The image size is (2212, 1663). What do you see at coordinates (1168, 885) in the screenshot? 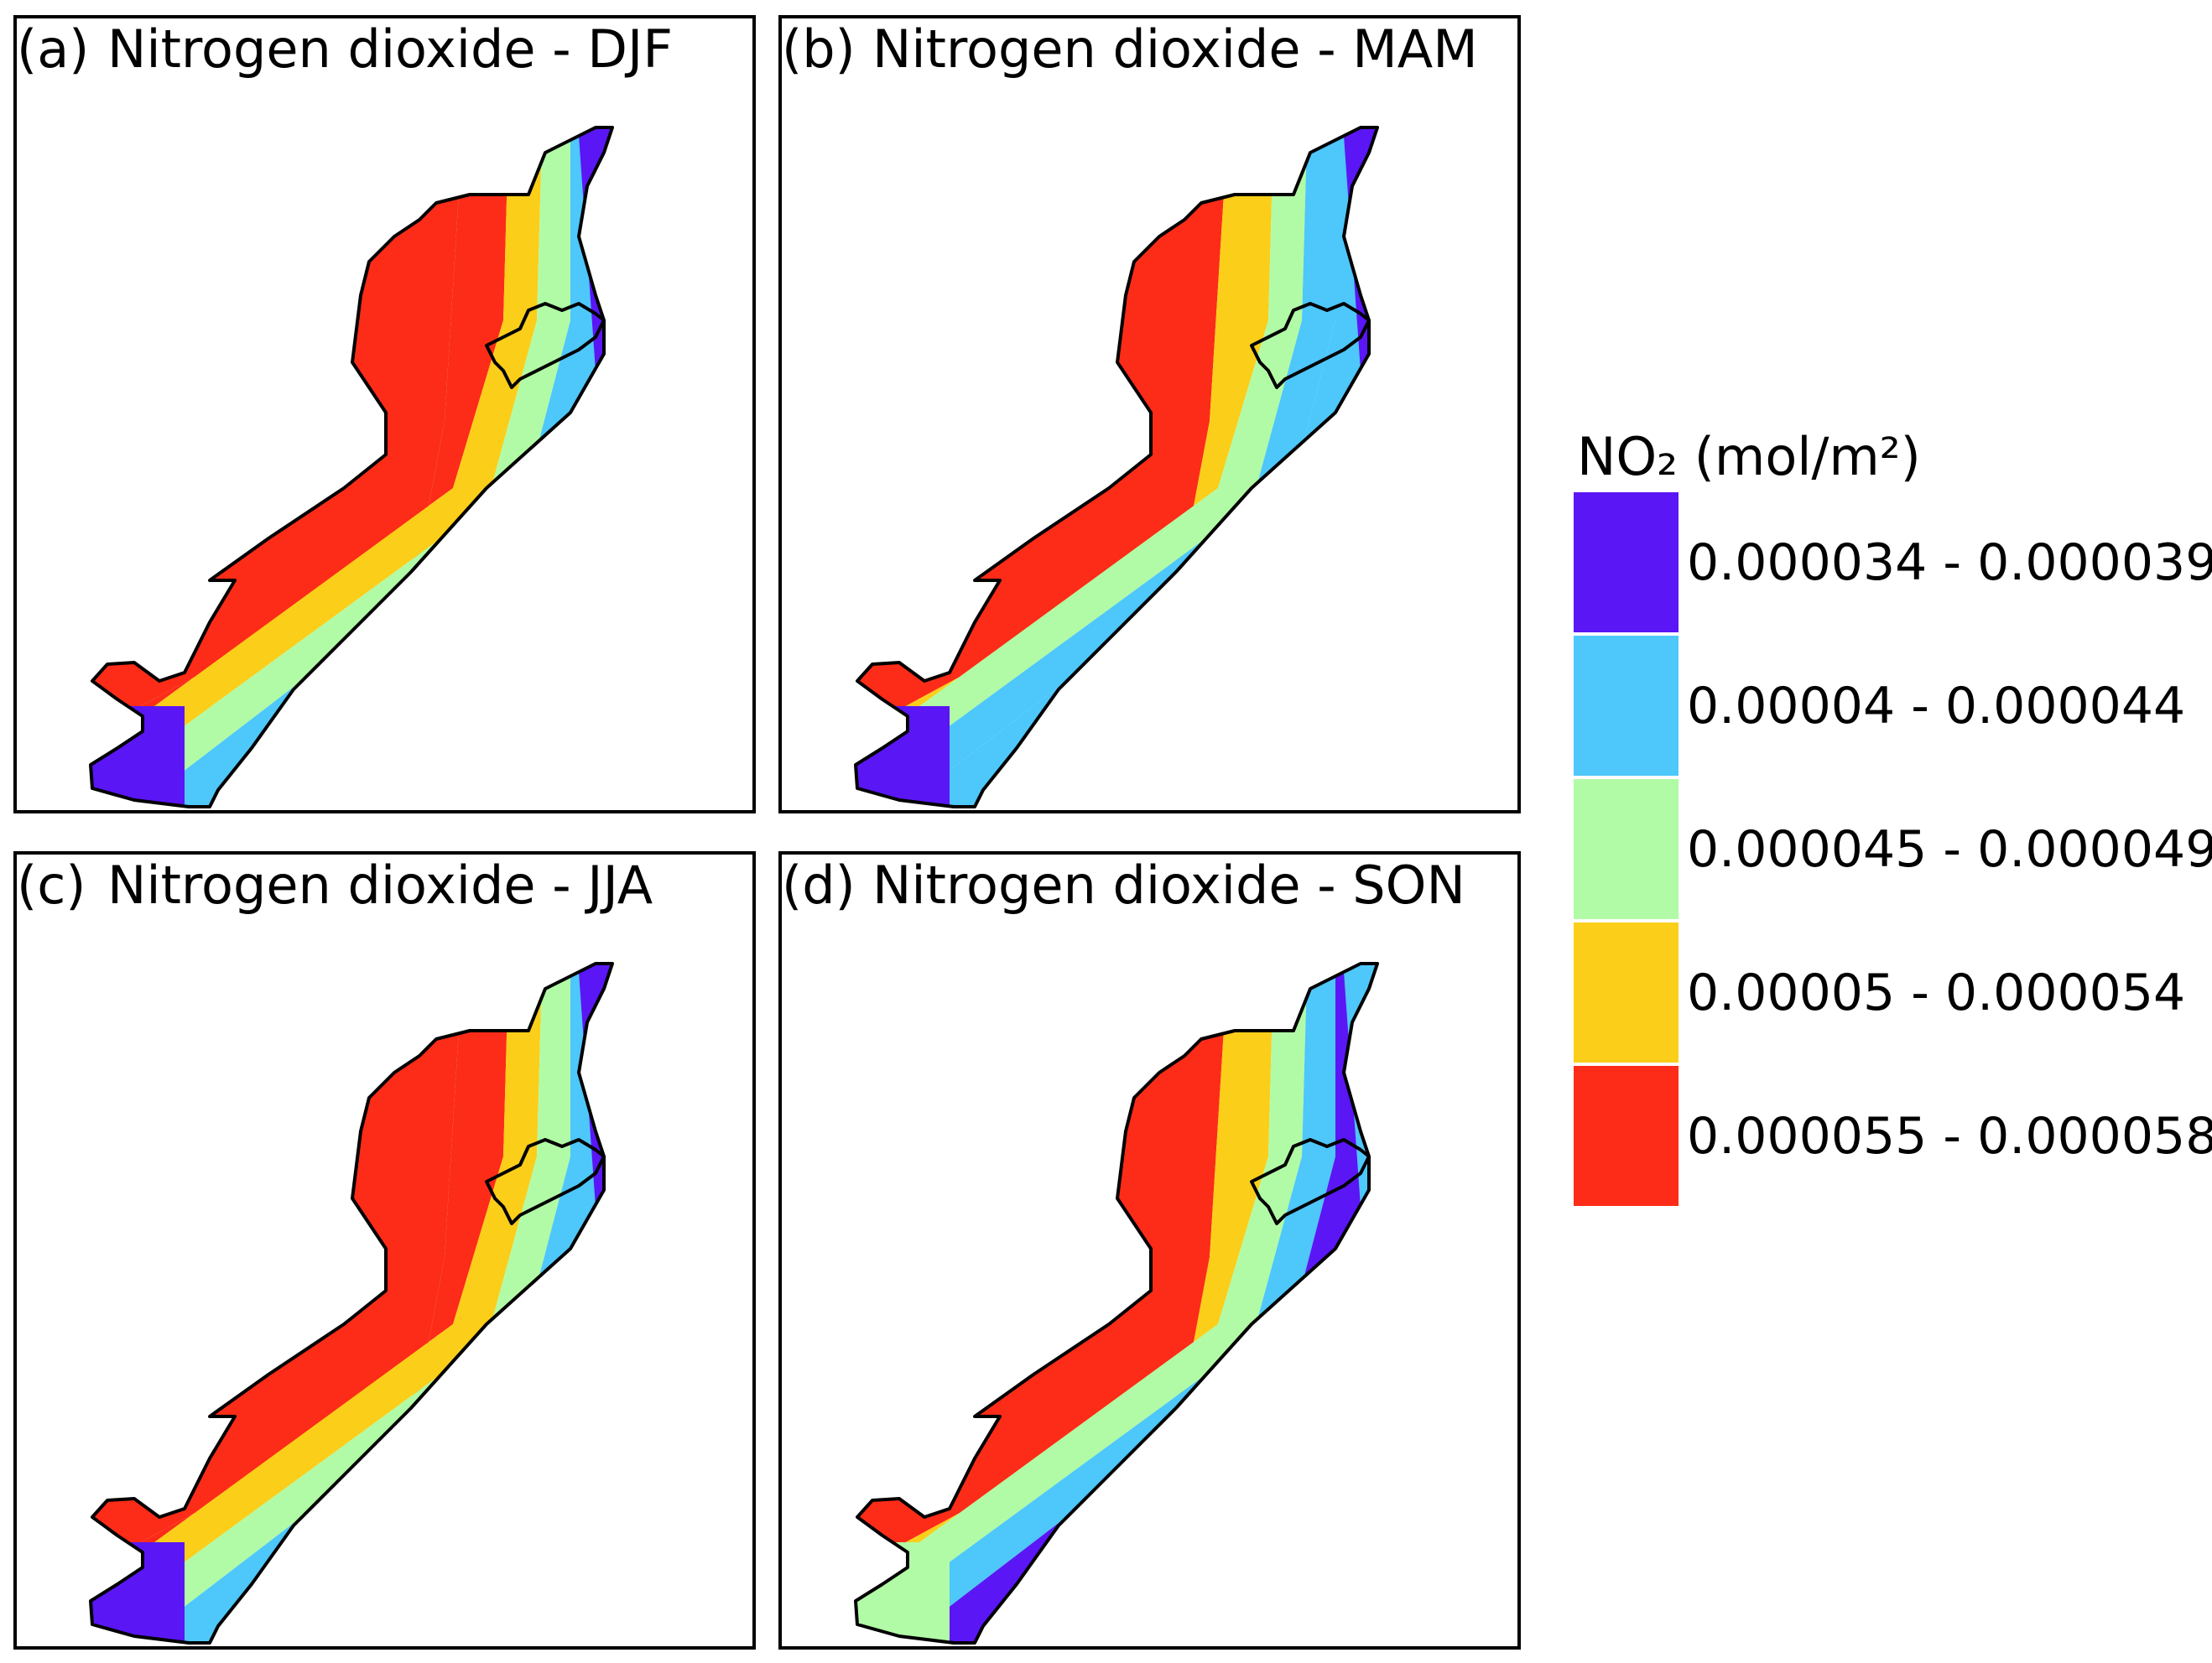
I see `panel-title-text: Nitrogen dioxide - SON` at bounding box center [1168, 885].